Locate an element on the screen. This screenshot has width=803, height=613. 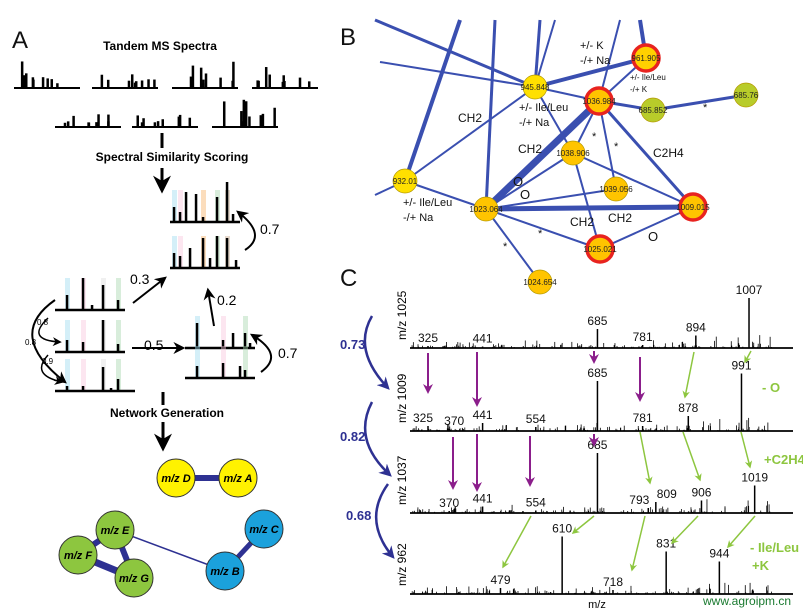
spectrum-0: 325 441 685 781 894 1007 m/z 1025 is located at coordinates (594, 316).